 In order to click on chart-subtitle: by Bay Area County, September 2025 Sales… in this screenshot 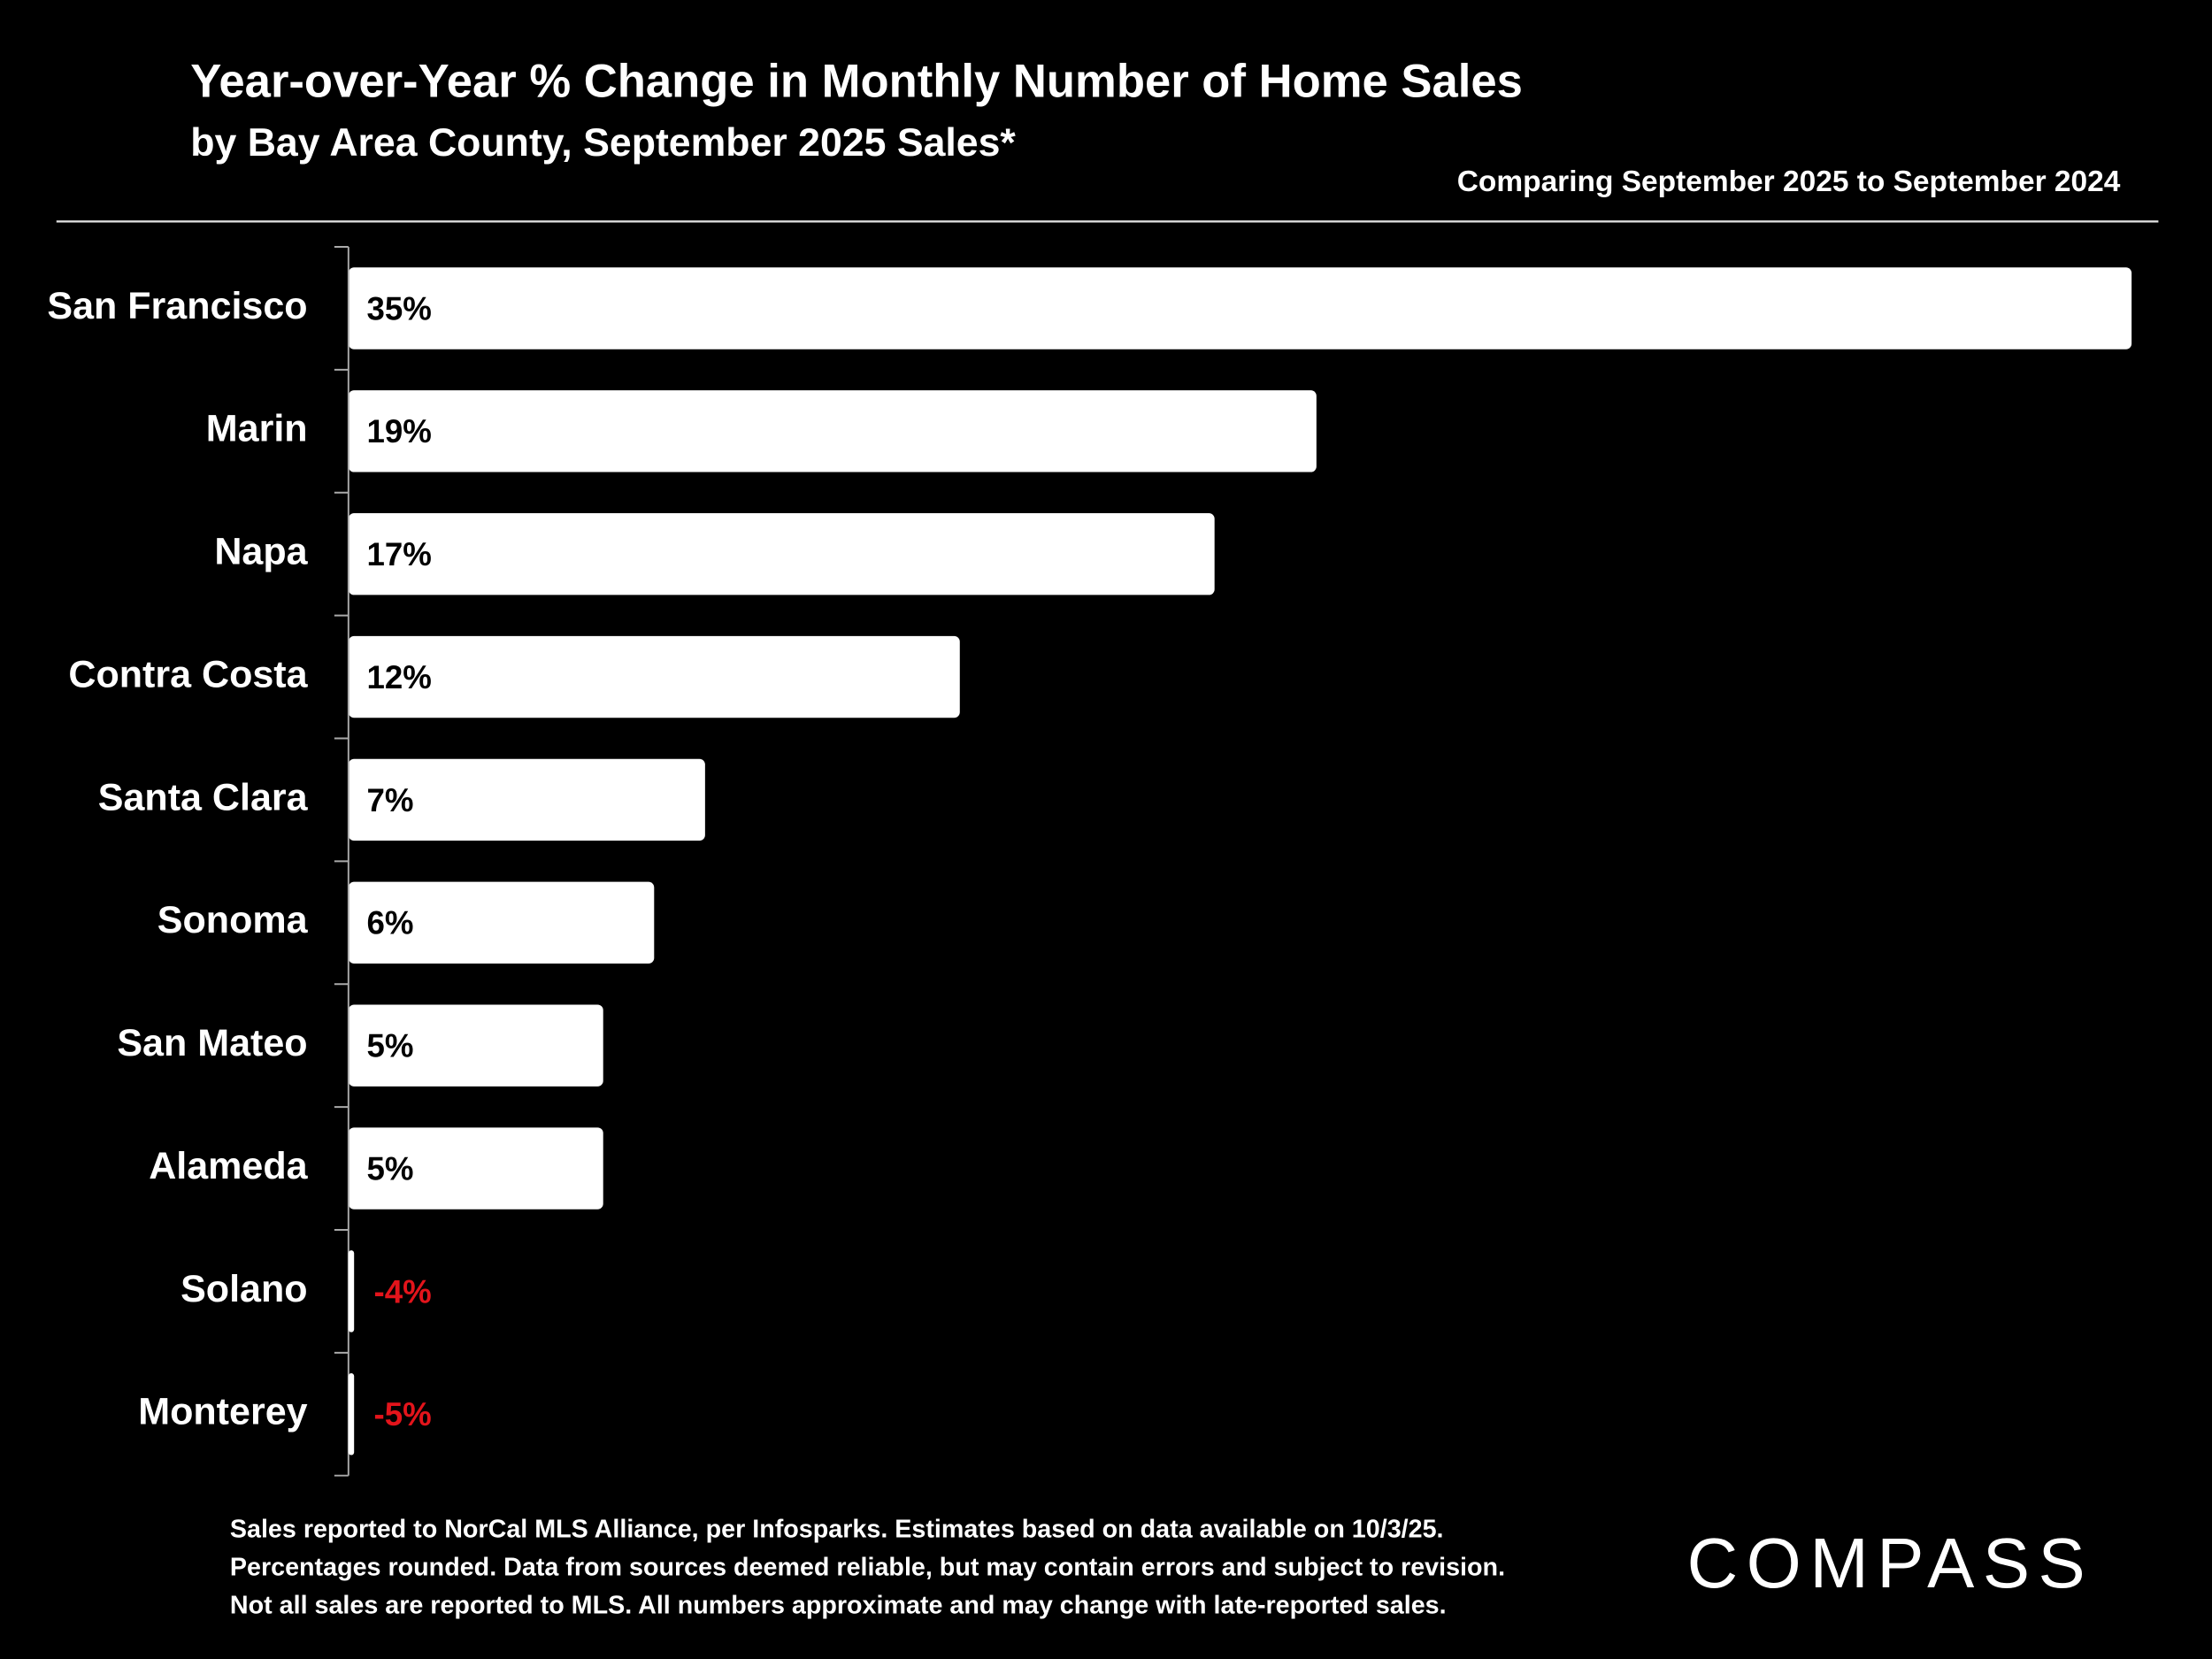, I will do `click(603, 143)`.